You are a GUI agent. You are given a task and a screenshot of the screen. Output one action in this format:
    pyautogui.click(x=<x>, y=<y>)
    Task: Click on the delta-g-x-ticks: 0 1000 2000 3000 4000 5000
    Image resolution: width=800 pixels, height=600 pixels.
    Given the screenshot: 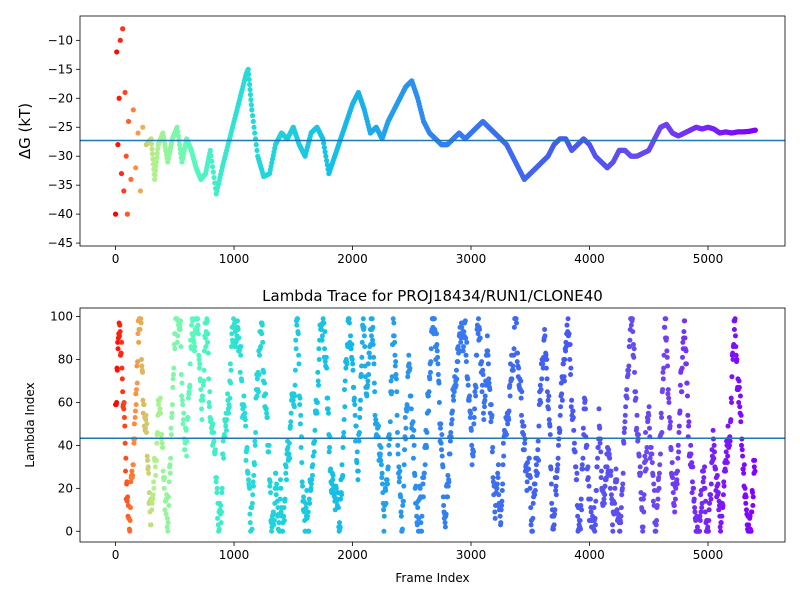 What is the action you would take?
    pyautogui.click(x=417, y=256)
    